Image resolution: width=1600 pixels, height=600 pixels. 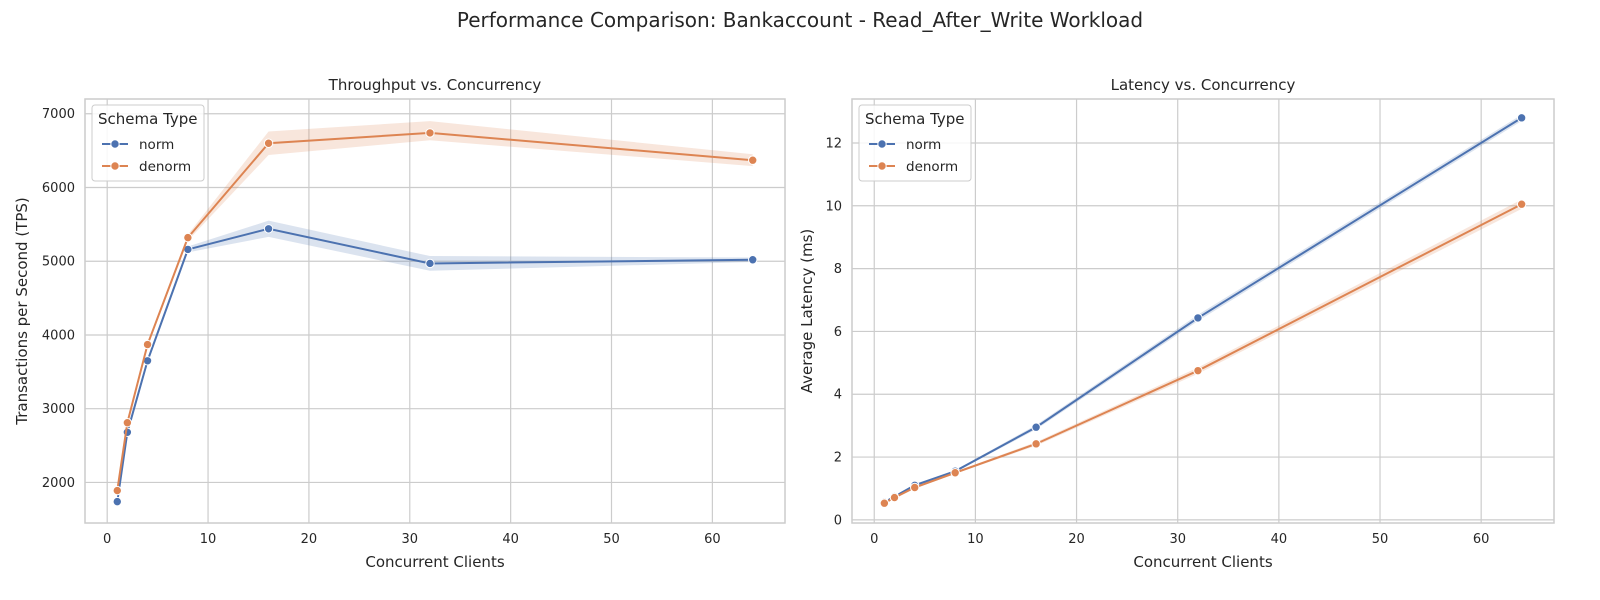 I want to click on y-tick-label: 6000, so click(x=58, y=188).